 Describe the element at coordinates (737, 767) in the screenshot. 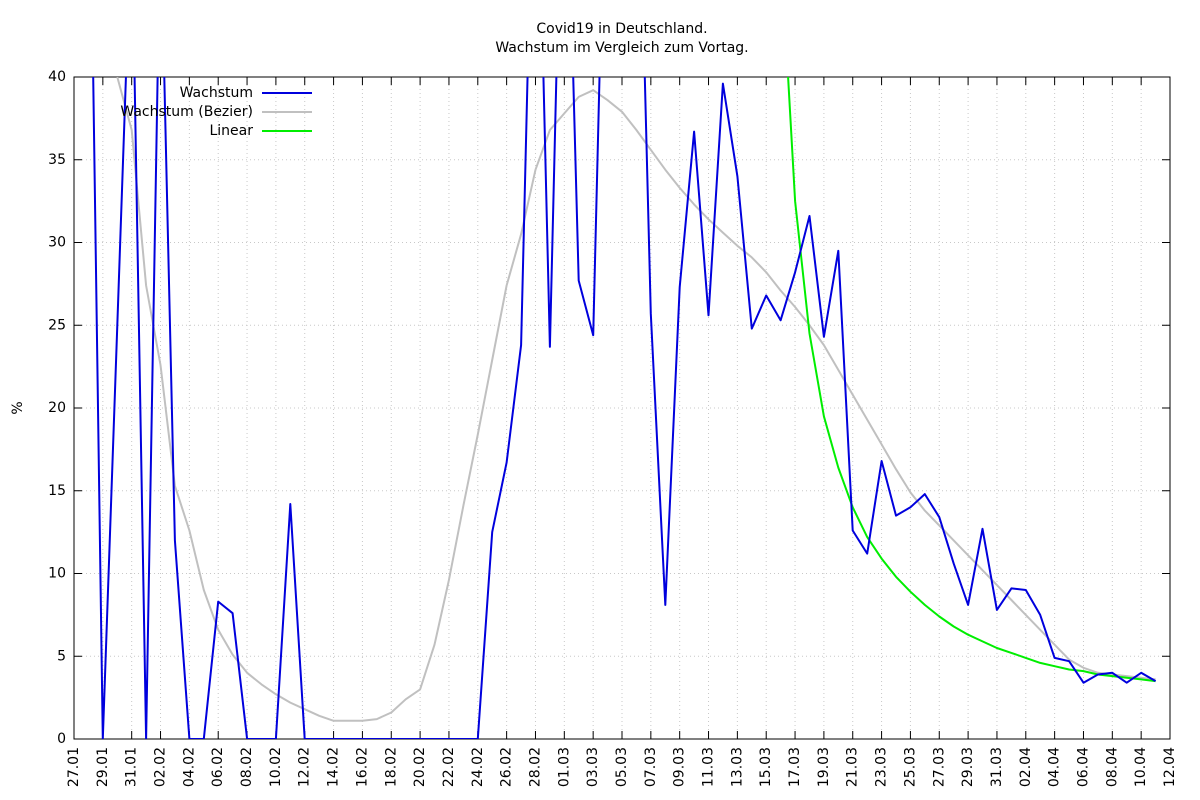

I see `x-tick-label: 13.03` at that location.